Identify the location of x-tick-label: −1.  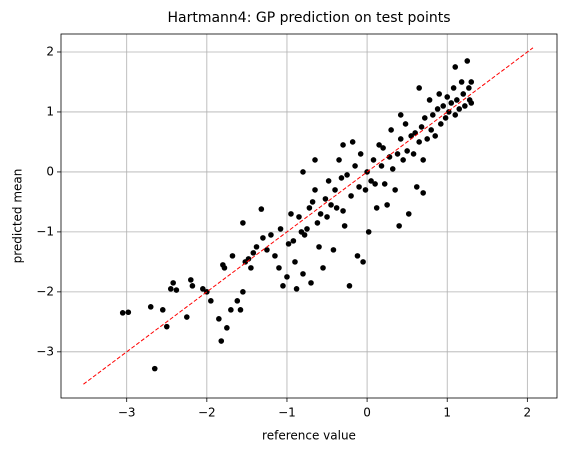
(287, 413).